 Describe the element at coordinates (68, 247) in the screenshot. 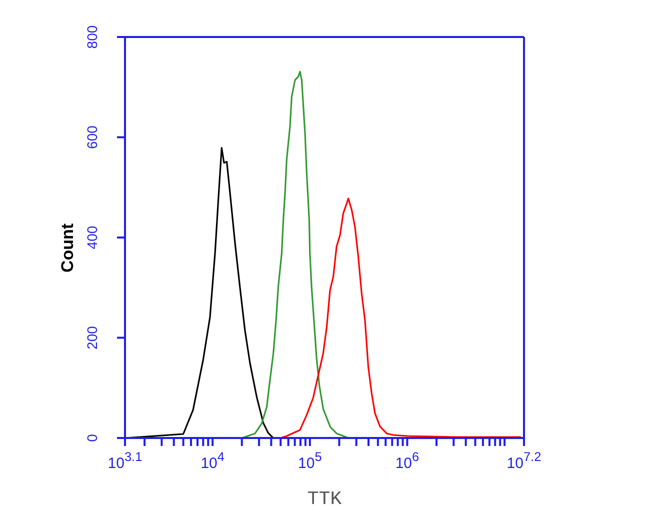

I see `y-axis-title: Count` at that location.